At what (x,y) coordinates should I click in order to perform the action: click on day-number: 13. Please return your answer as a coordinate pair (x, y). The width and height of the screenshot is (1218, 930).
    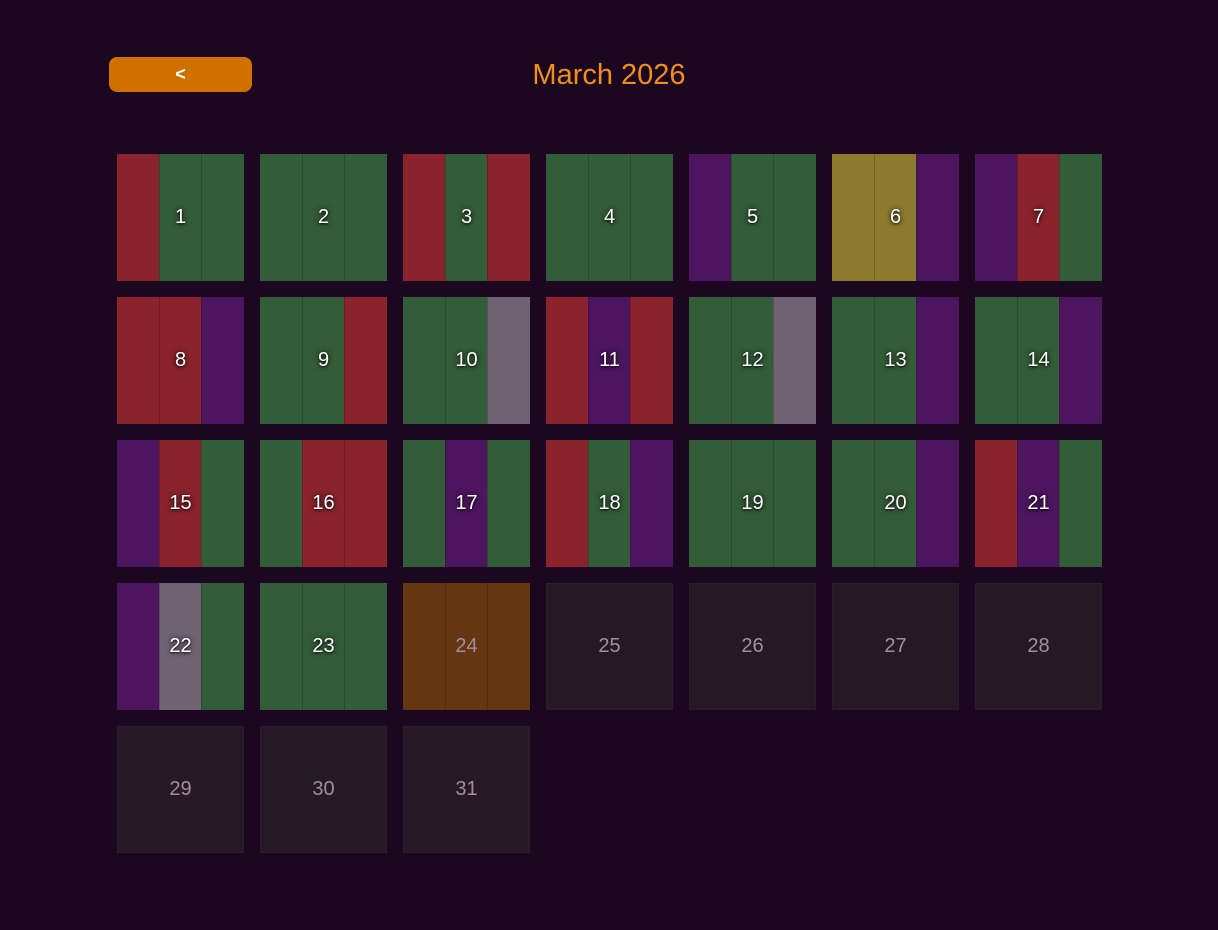
    Looking at the image, I should click on (895, 360).